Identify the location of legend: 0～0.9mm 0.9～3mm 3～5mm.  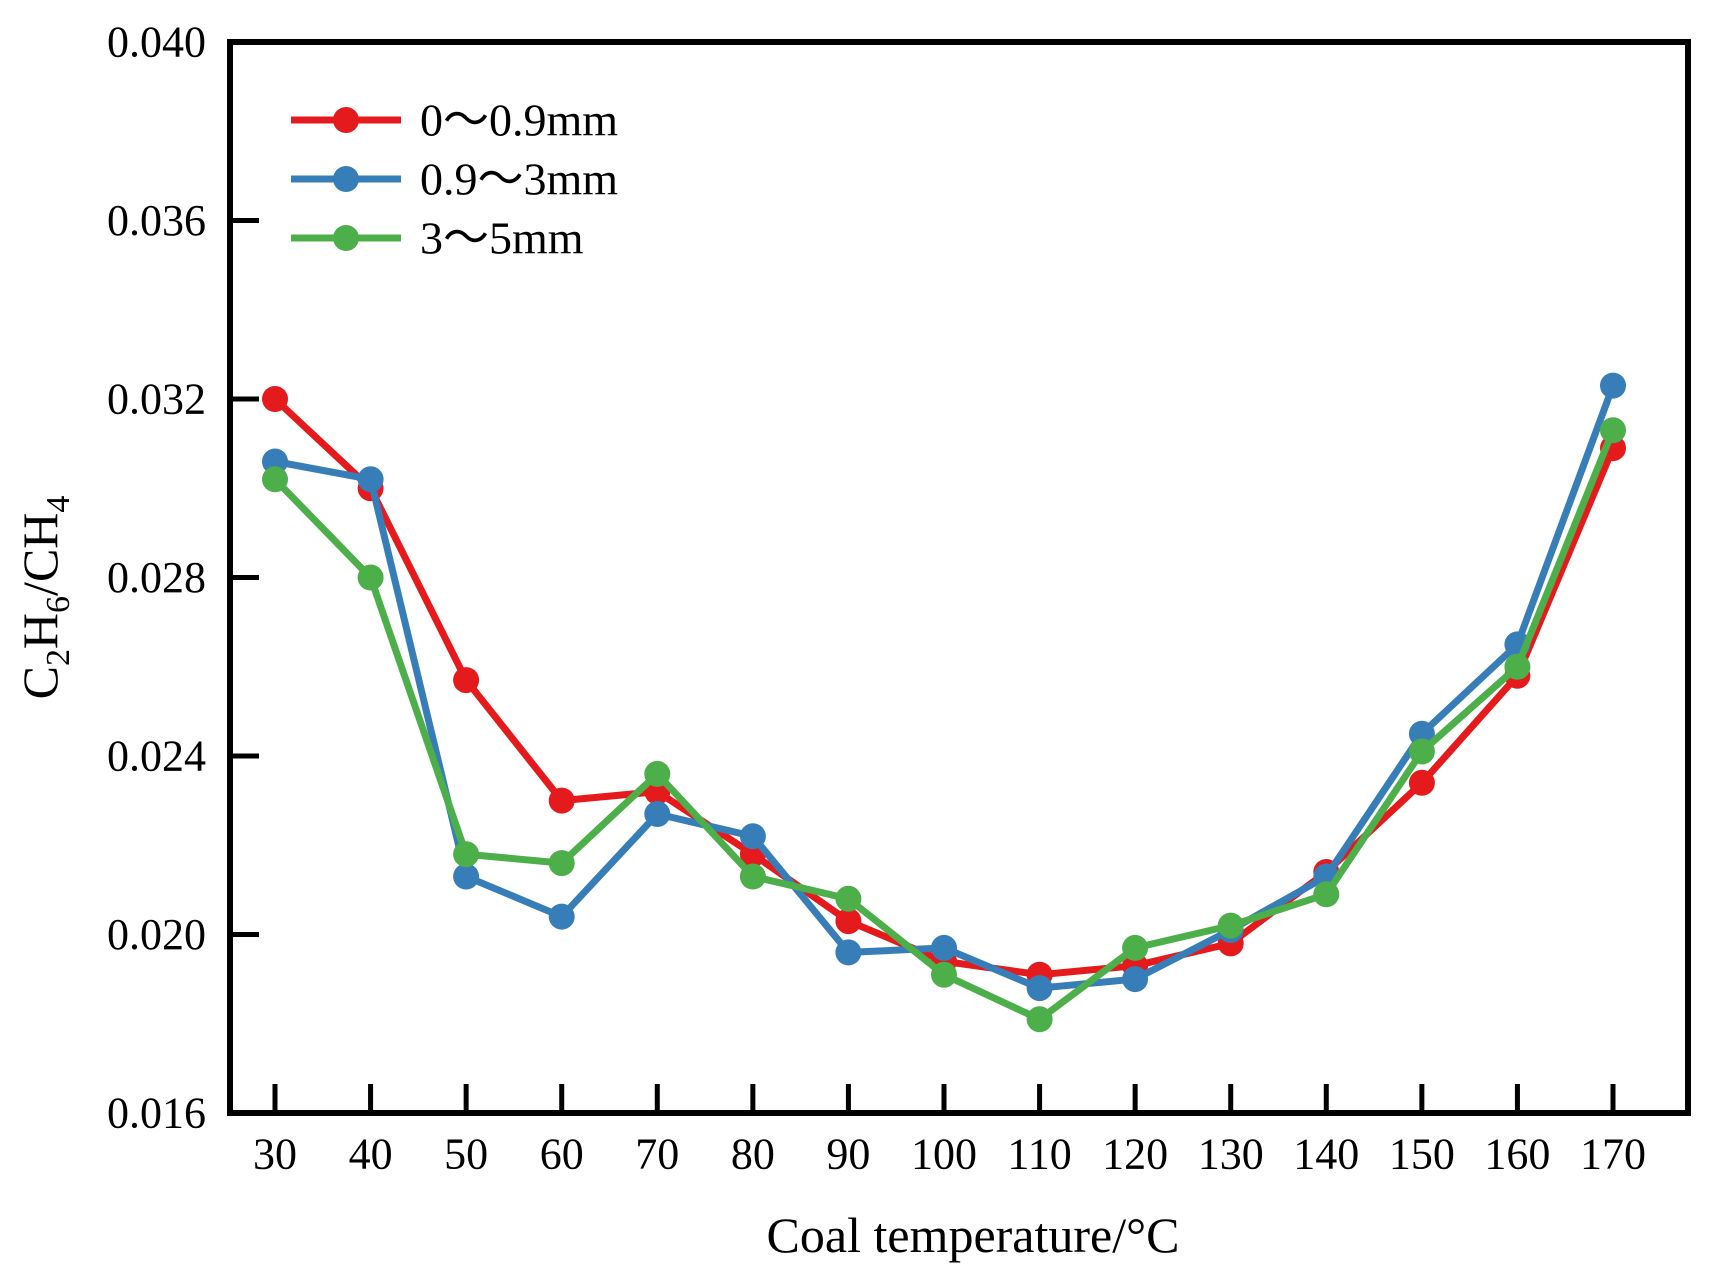
(454, 179).